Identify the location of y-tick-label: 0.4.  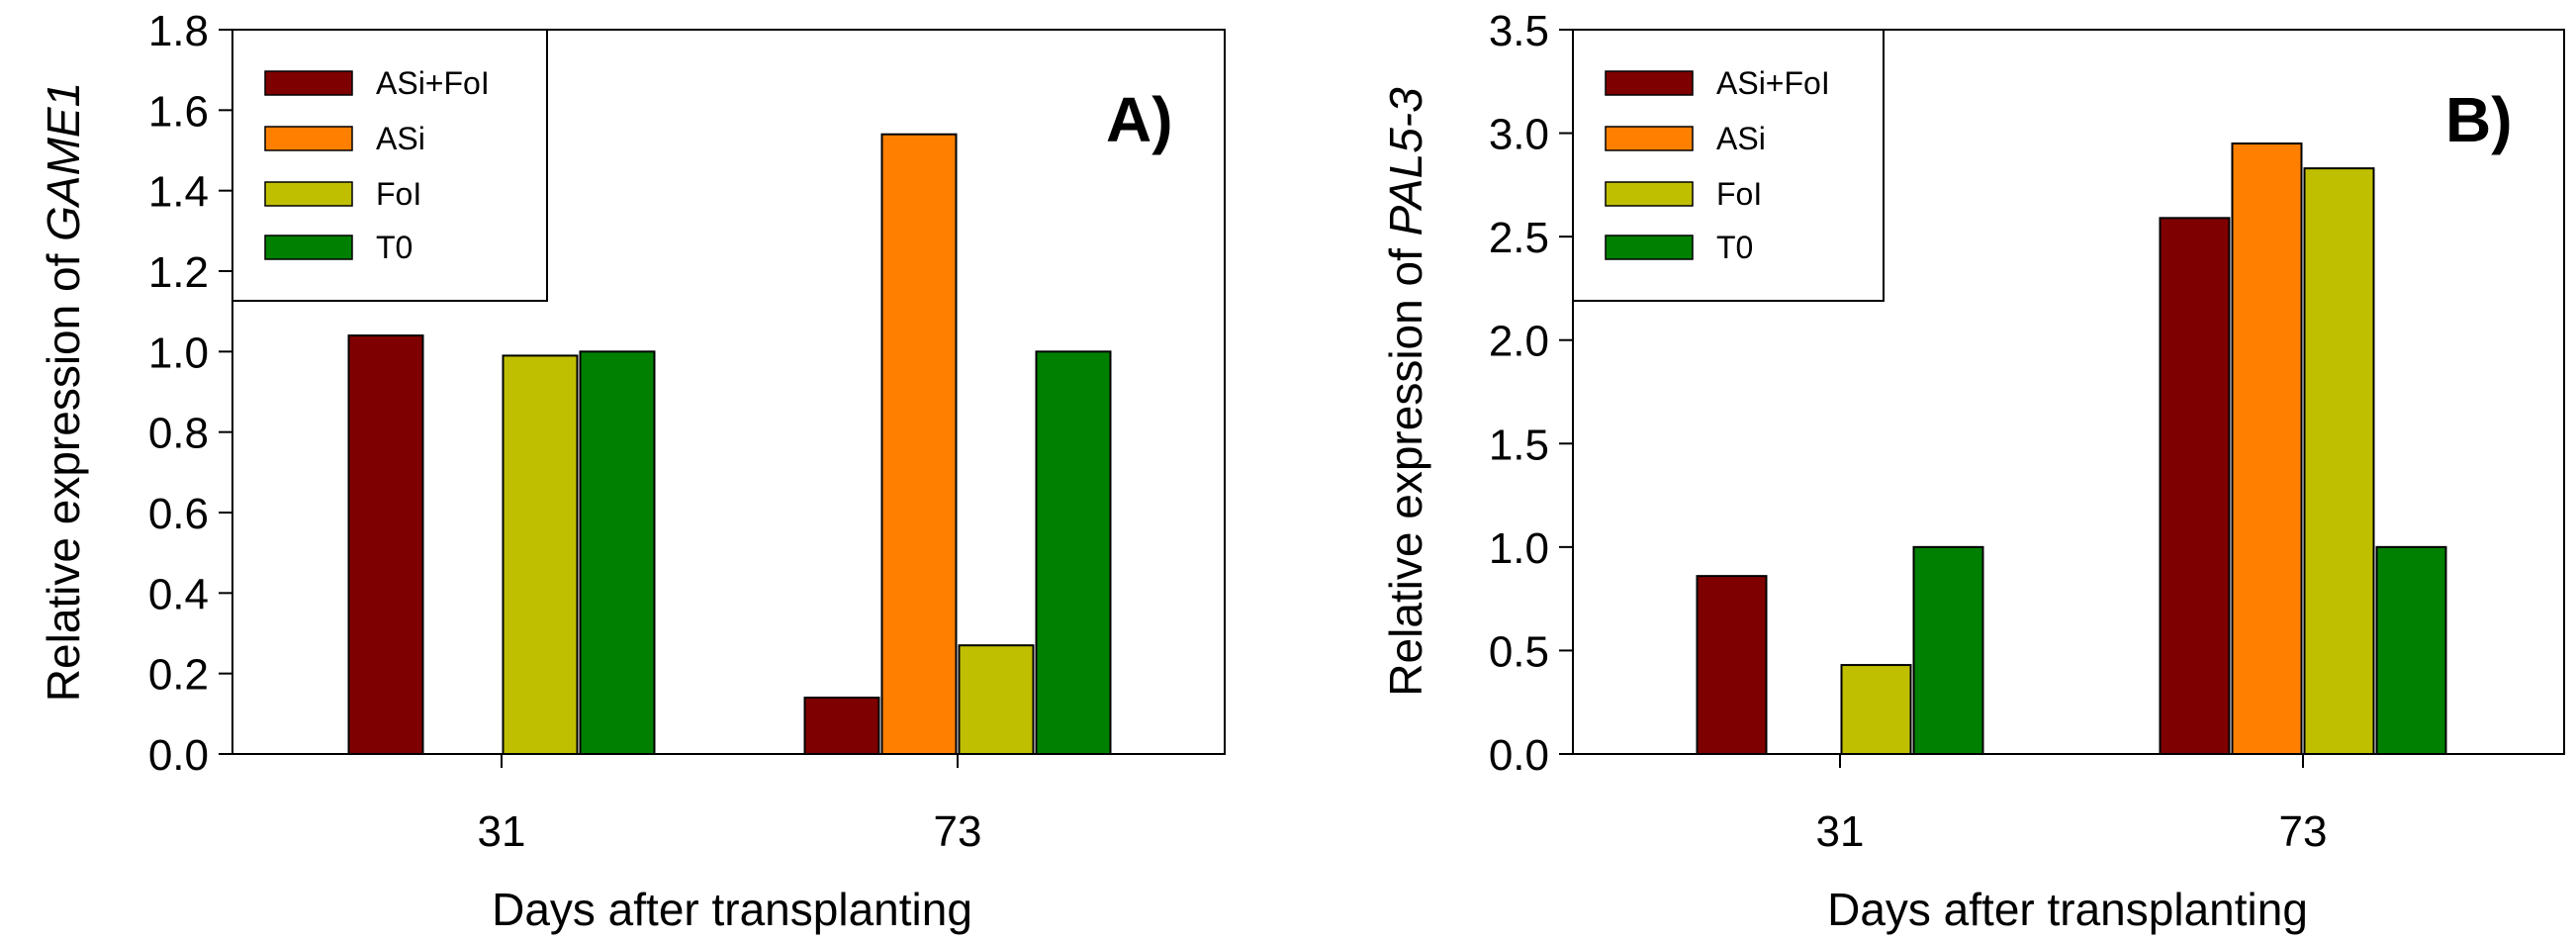
(178, 594).